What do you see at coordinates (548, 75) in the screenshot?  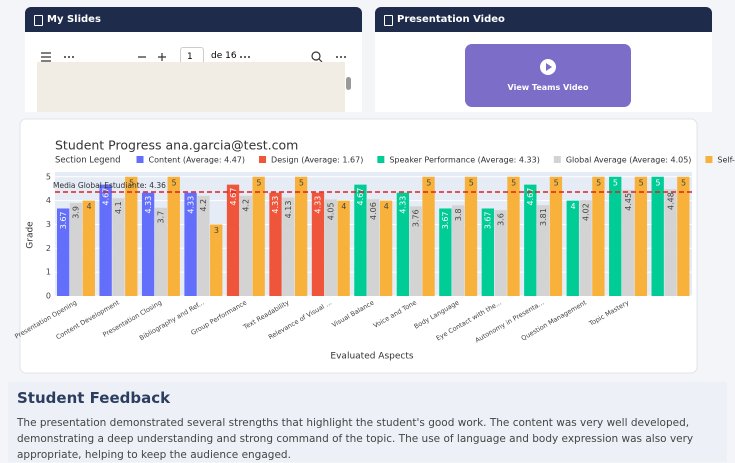 I see `video-button: View Teams Video` at bounding box center [548, 75].